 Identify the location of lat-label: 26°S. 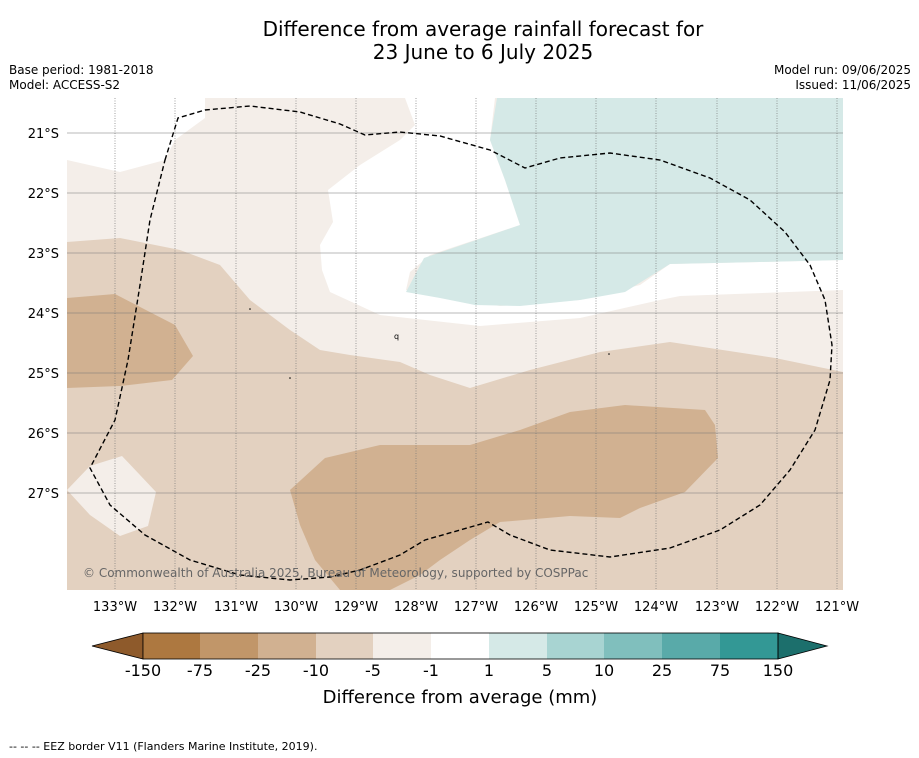
(43, 434).